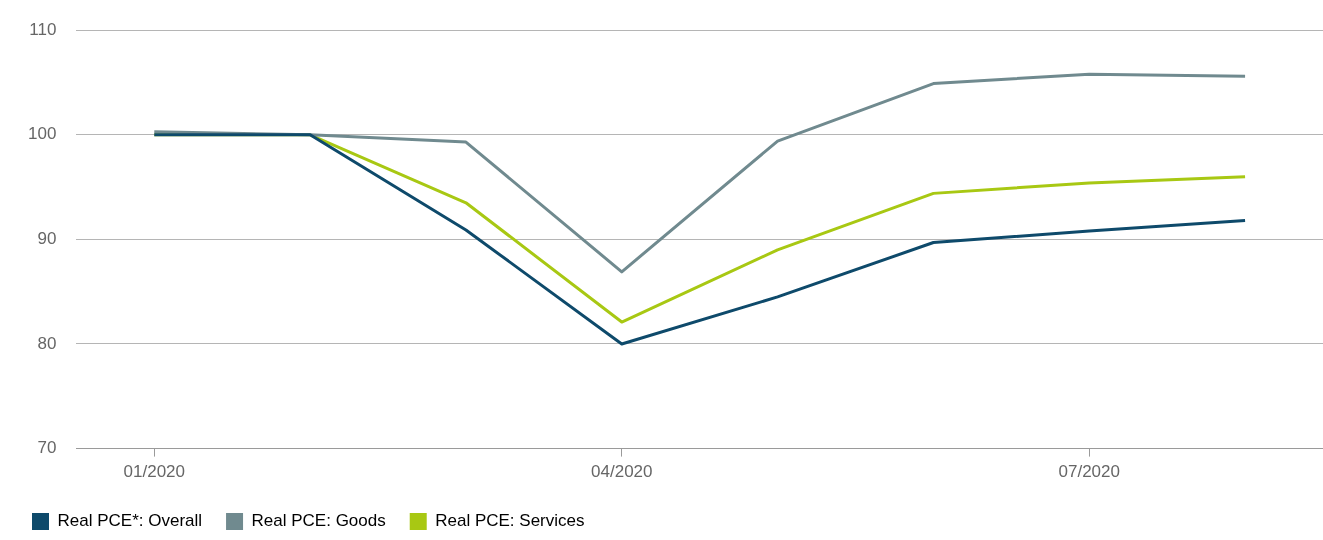  Describe the element at coordinates (318, 521) in the screenshot. I see `legend-label: Real PCE: Goods` at that location.